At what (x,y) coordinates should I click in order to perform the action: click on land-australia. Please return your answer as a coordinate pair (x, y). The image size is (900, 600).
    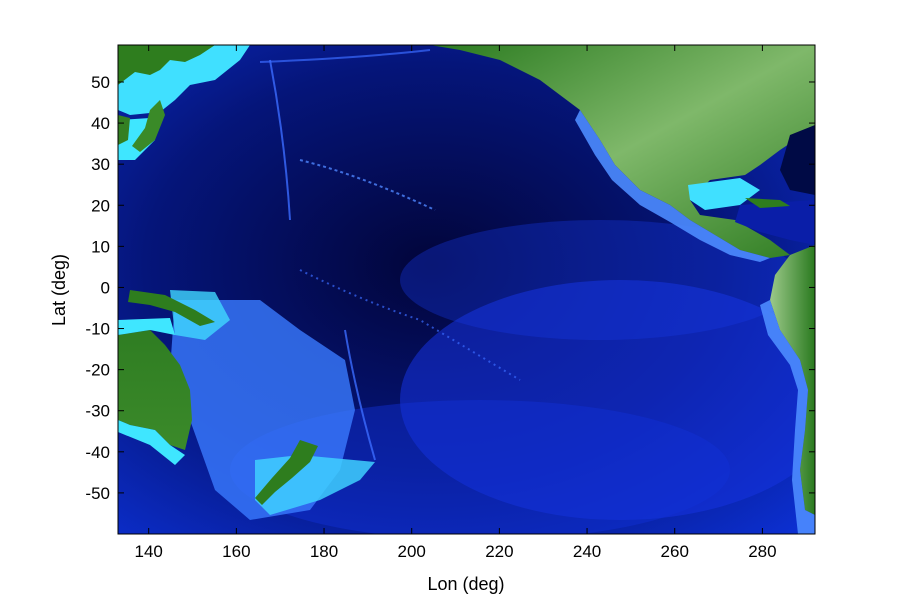
    Looking at the image, I should click on (155, 390).